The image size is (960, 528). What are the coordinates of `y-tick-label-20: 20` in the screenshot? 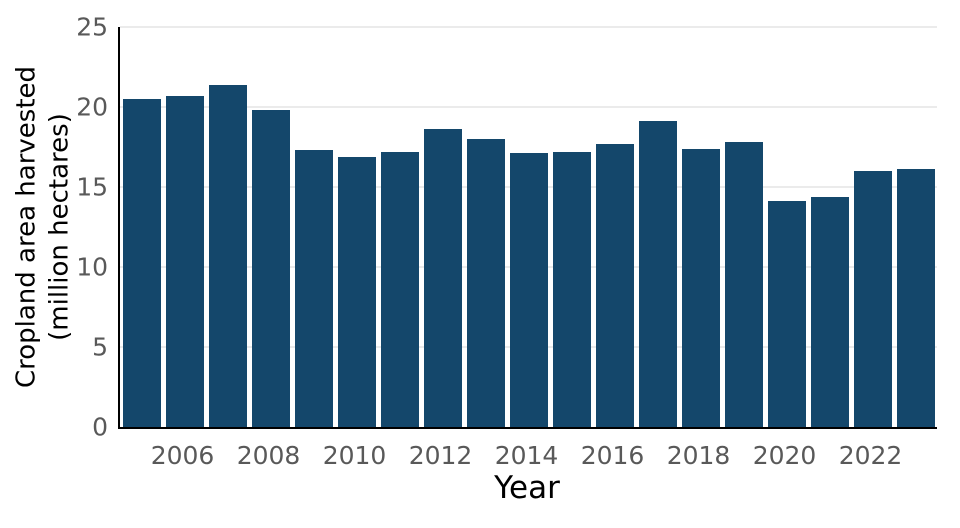 It's located at (92, 107).